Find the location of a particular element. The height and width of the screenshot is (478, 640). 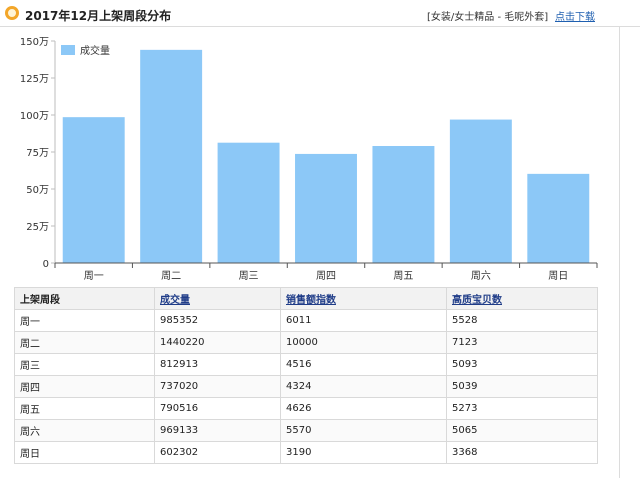

x-tick-label: 周五 is located at coordinates (403, 276).